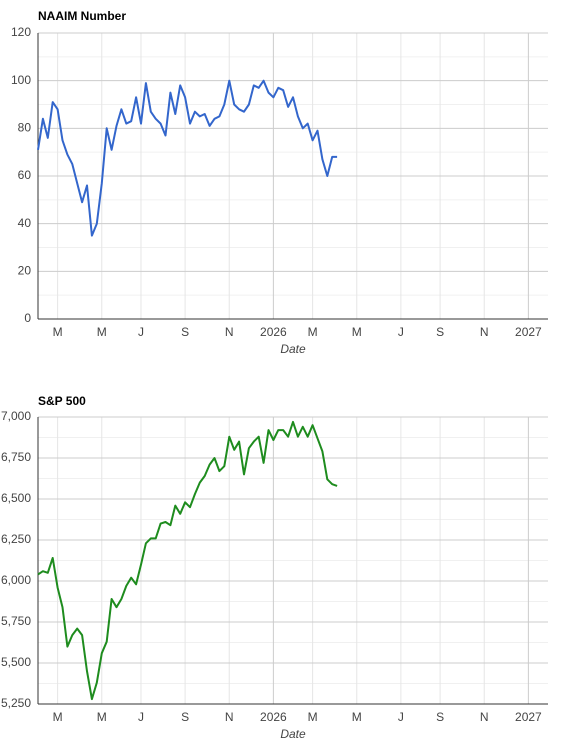 This screenshot has height=751, width=565. Describe the element at coordinates (187, 158) in the screenshot. I see `data-line` at that location.